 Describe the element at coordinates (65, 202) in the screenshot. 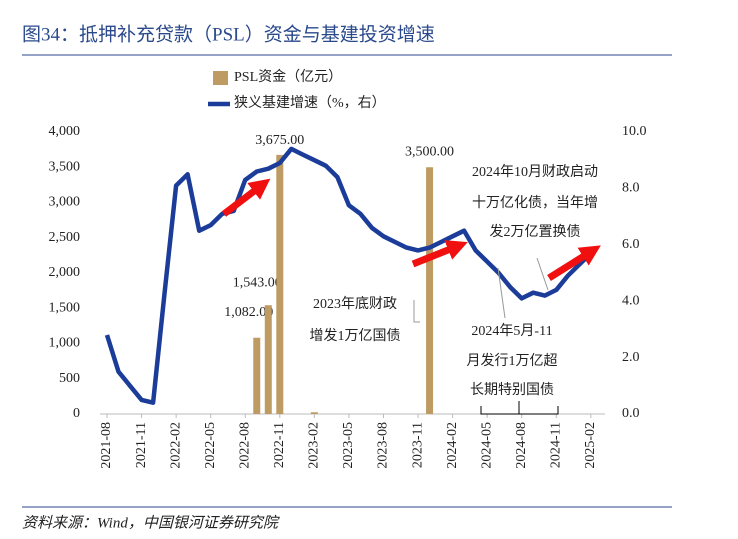

I see `y-tick-label: 3,000` at that location.